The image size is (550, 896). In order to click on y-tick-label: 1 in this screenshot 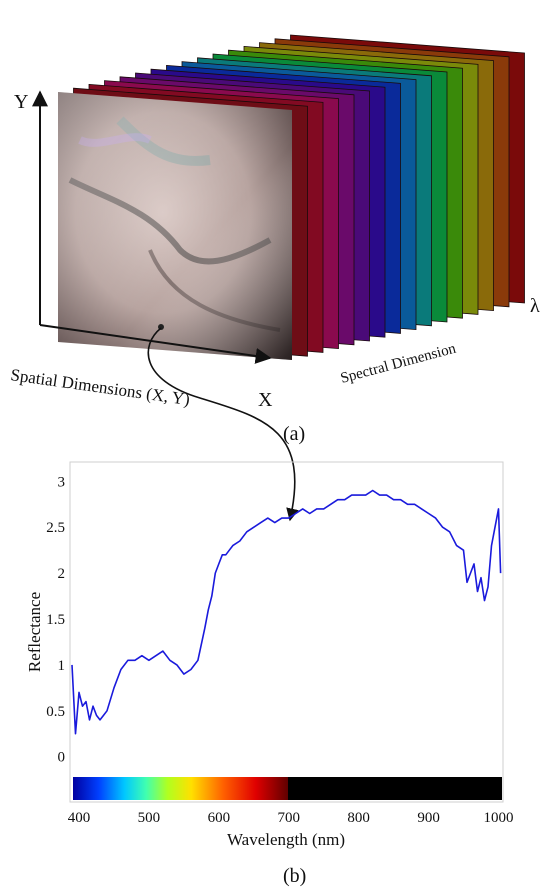, I will do `click(62, 666)`.